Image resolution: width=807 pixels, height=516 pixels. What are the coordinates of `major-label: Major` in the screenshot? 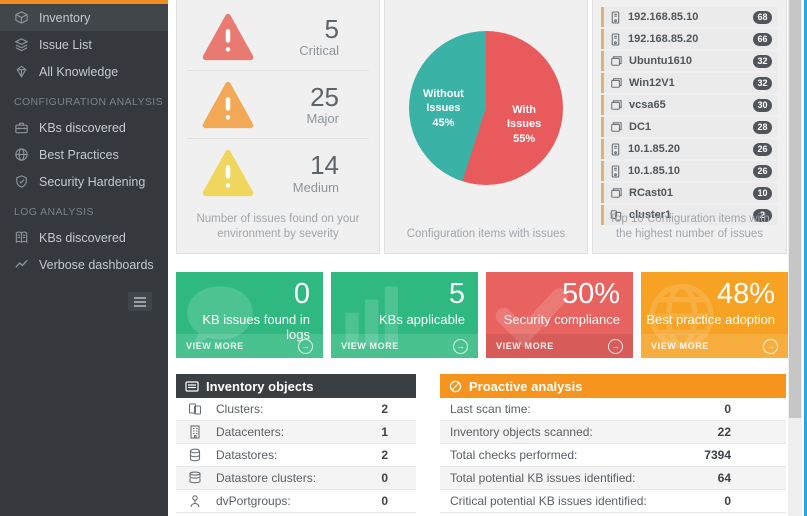 It's located at (322, 119).